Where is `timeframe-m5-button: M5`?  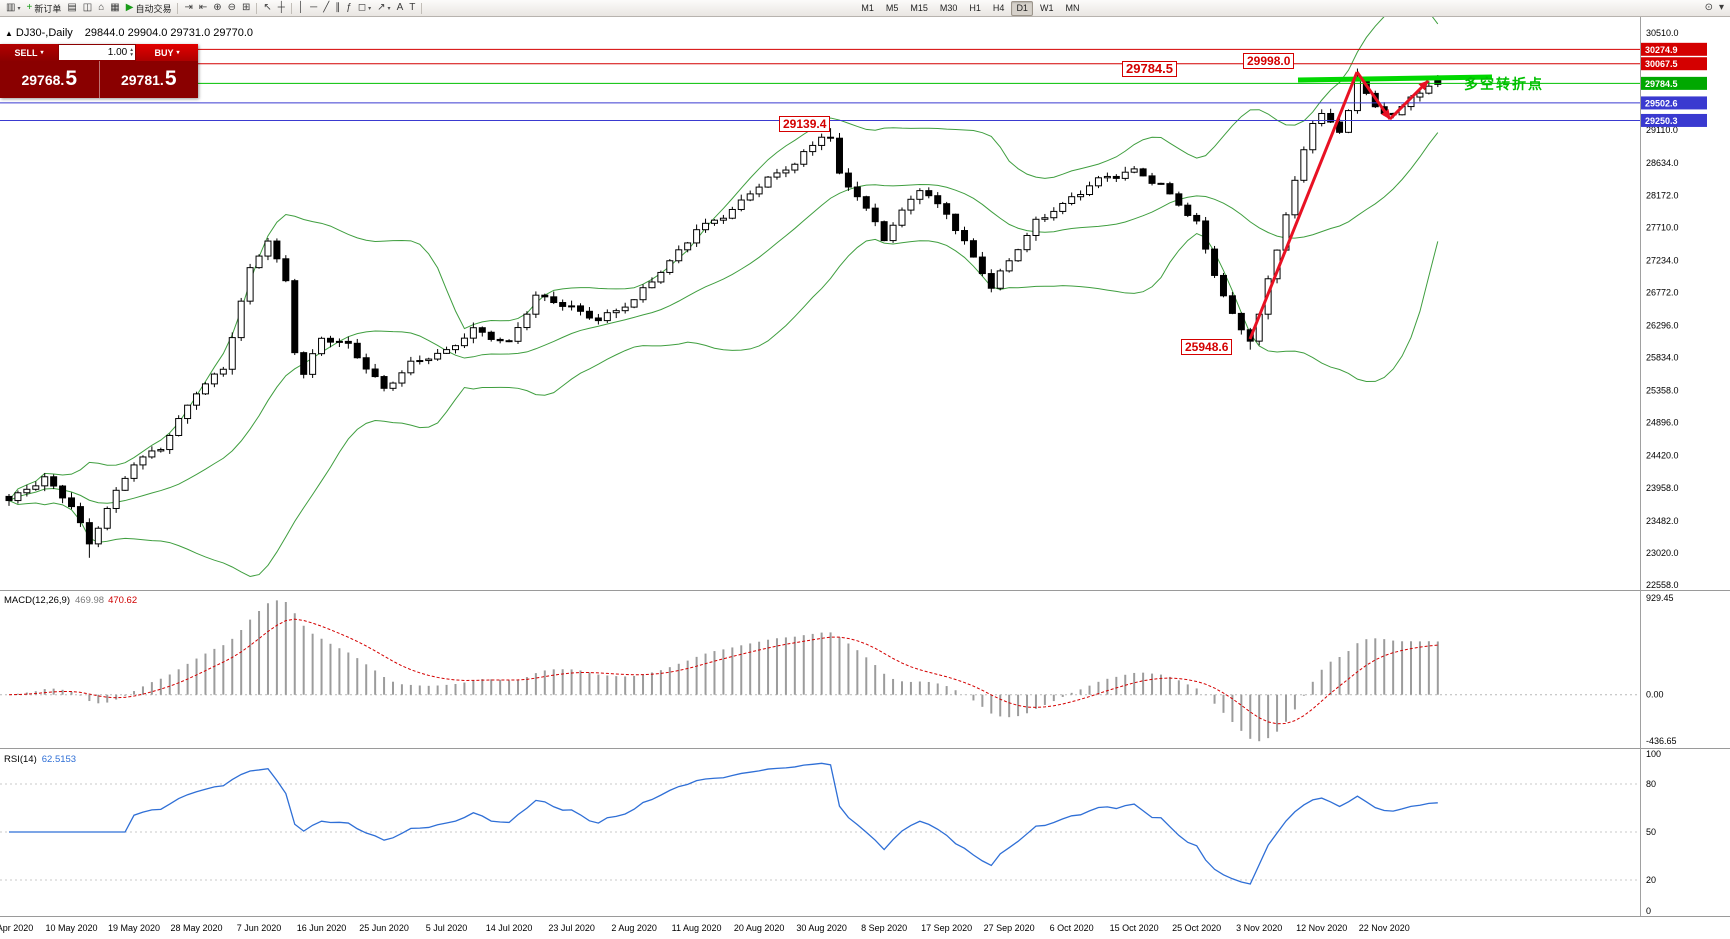
timeframe-m5-button: M5 is located at coordinates (892, 8).